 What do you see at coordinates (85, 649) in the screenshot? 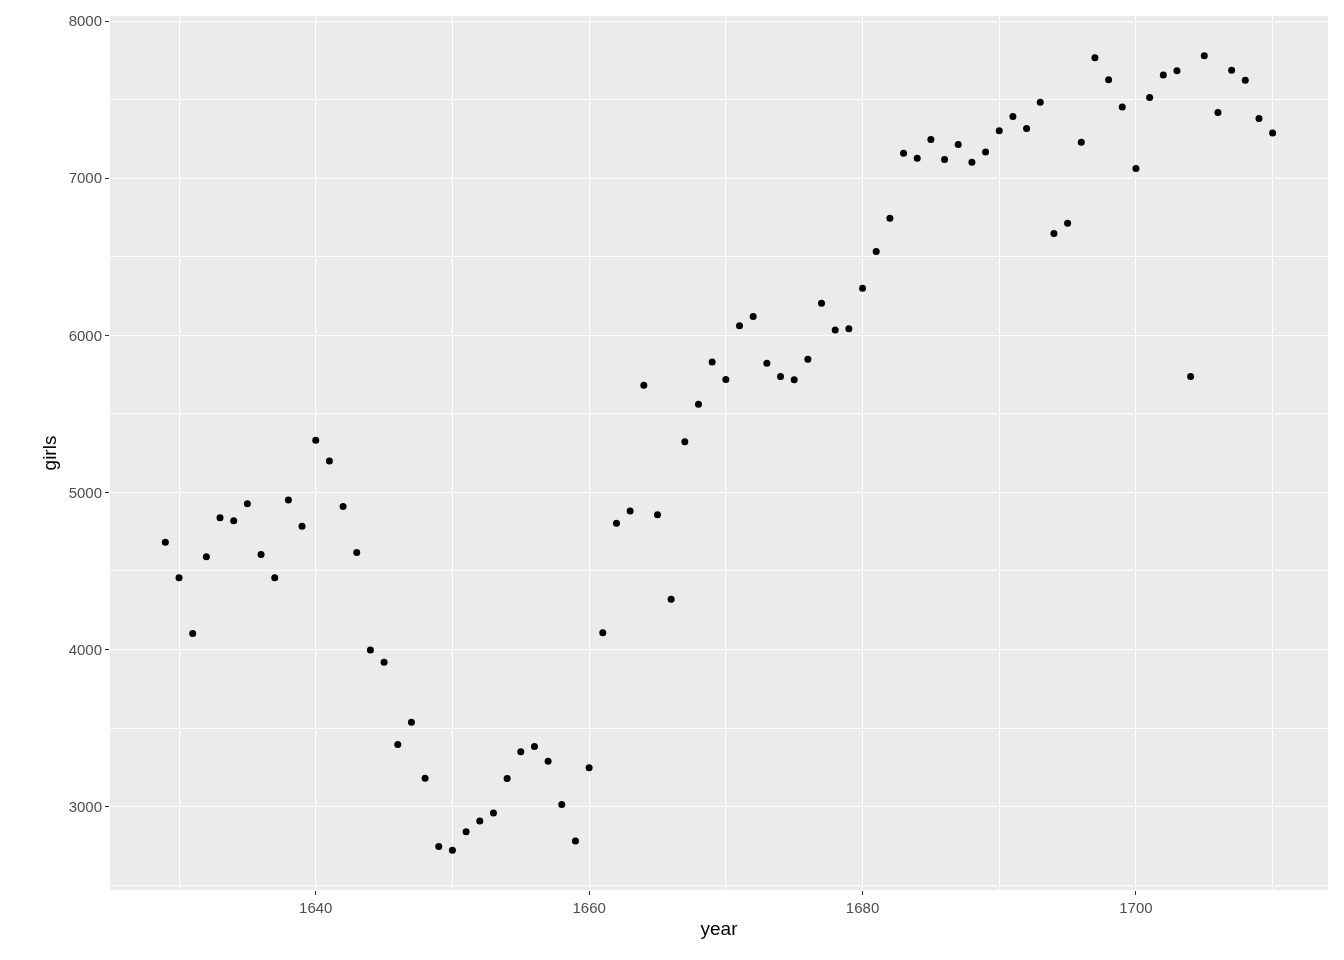
I see `y-tick-label: 4000` at bounding box center [85, 649].